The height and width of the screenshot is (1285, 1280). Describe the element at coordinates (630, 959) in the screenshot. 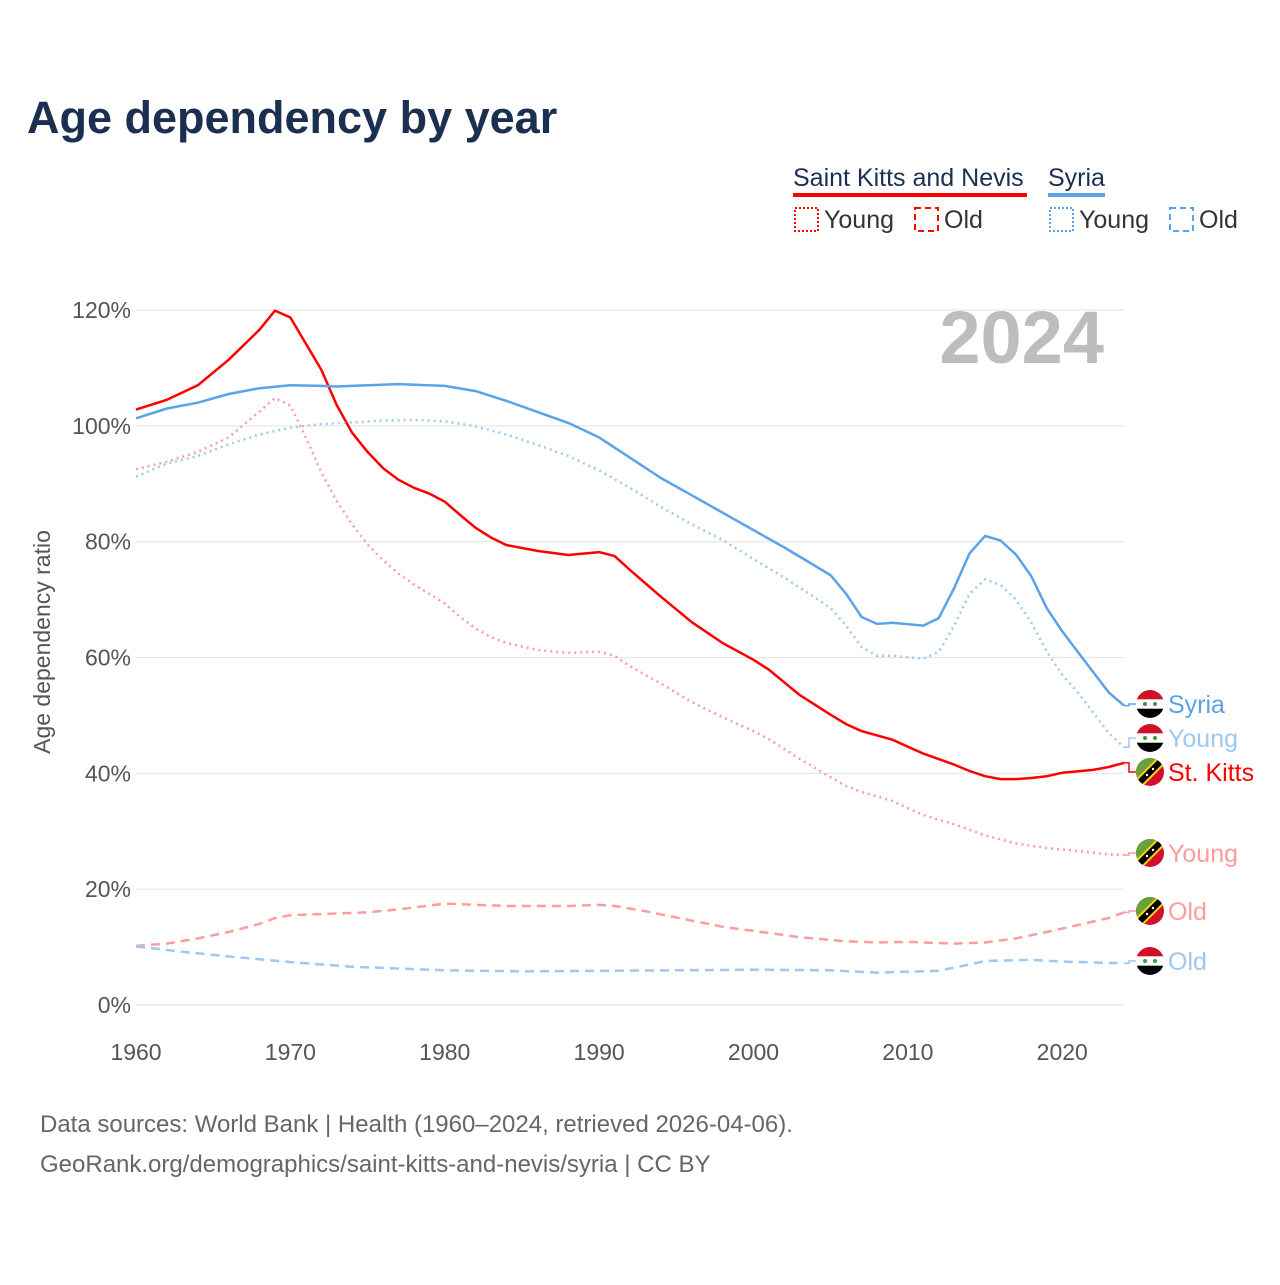

I see `series-line-syria-old` at that location.